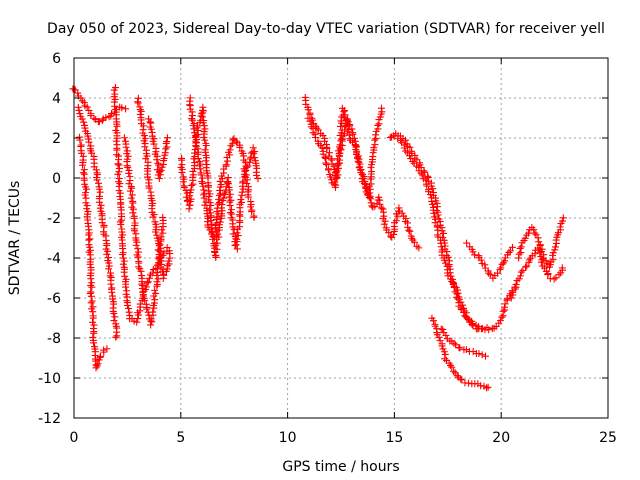  I want to click on x-tick-label: 25, so click(608, 438).